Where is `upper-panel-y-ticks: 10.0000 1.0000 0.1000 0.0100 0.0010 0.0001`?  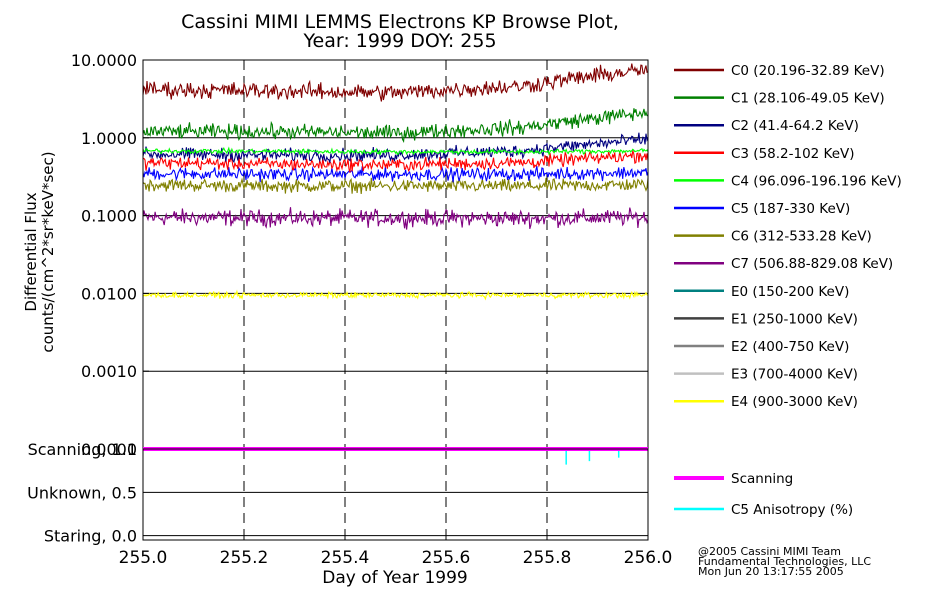 upper-panel-y-ticks: 10.0000 1.0000 0.1000 0.0100 0.0010 0.0001 is located at coordinates (110, 255).